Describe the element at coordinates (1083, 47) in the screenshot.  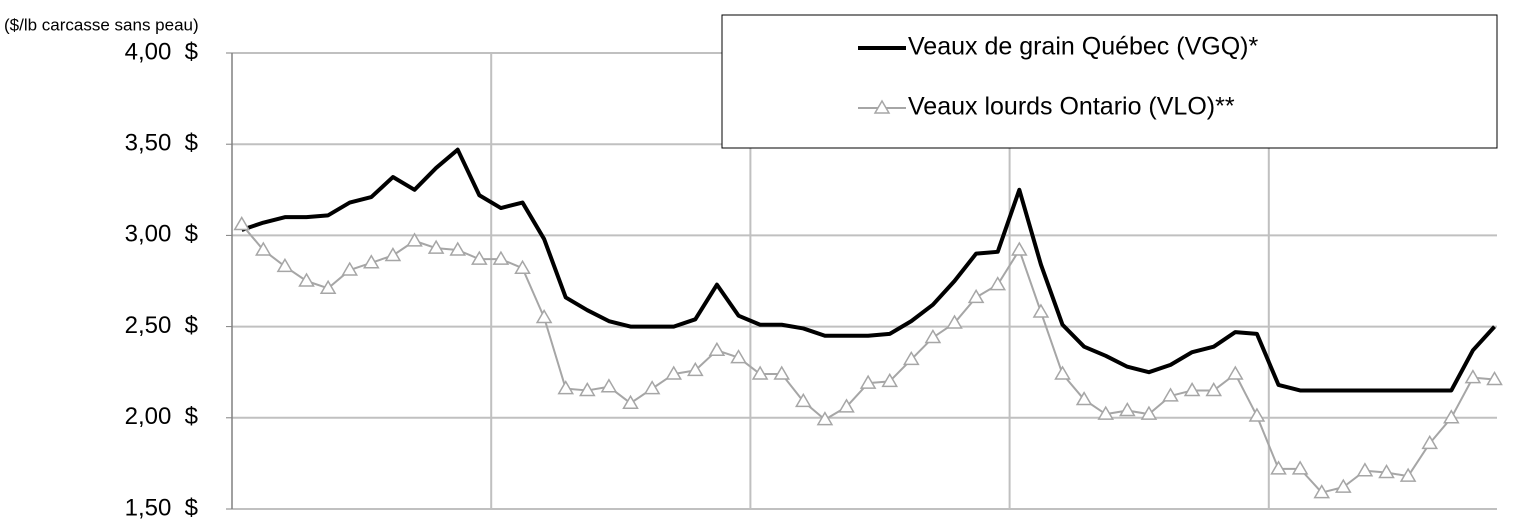
I see `legend-label: Veaux de grain Québec (VGQ)*` at that location.